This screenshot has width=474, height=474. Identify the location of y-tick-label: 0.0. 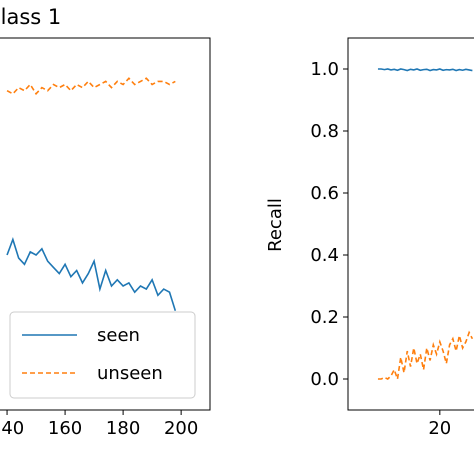
(324, 379).